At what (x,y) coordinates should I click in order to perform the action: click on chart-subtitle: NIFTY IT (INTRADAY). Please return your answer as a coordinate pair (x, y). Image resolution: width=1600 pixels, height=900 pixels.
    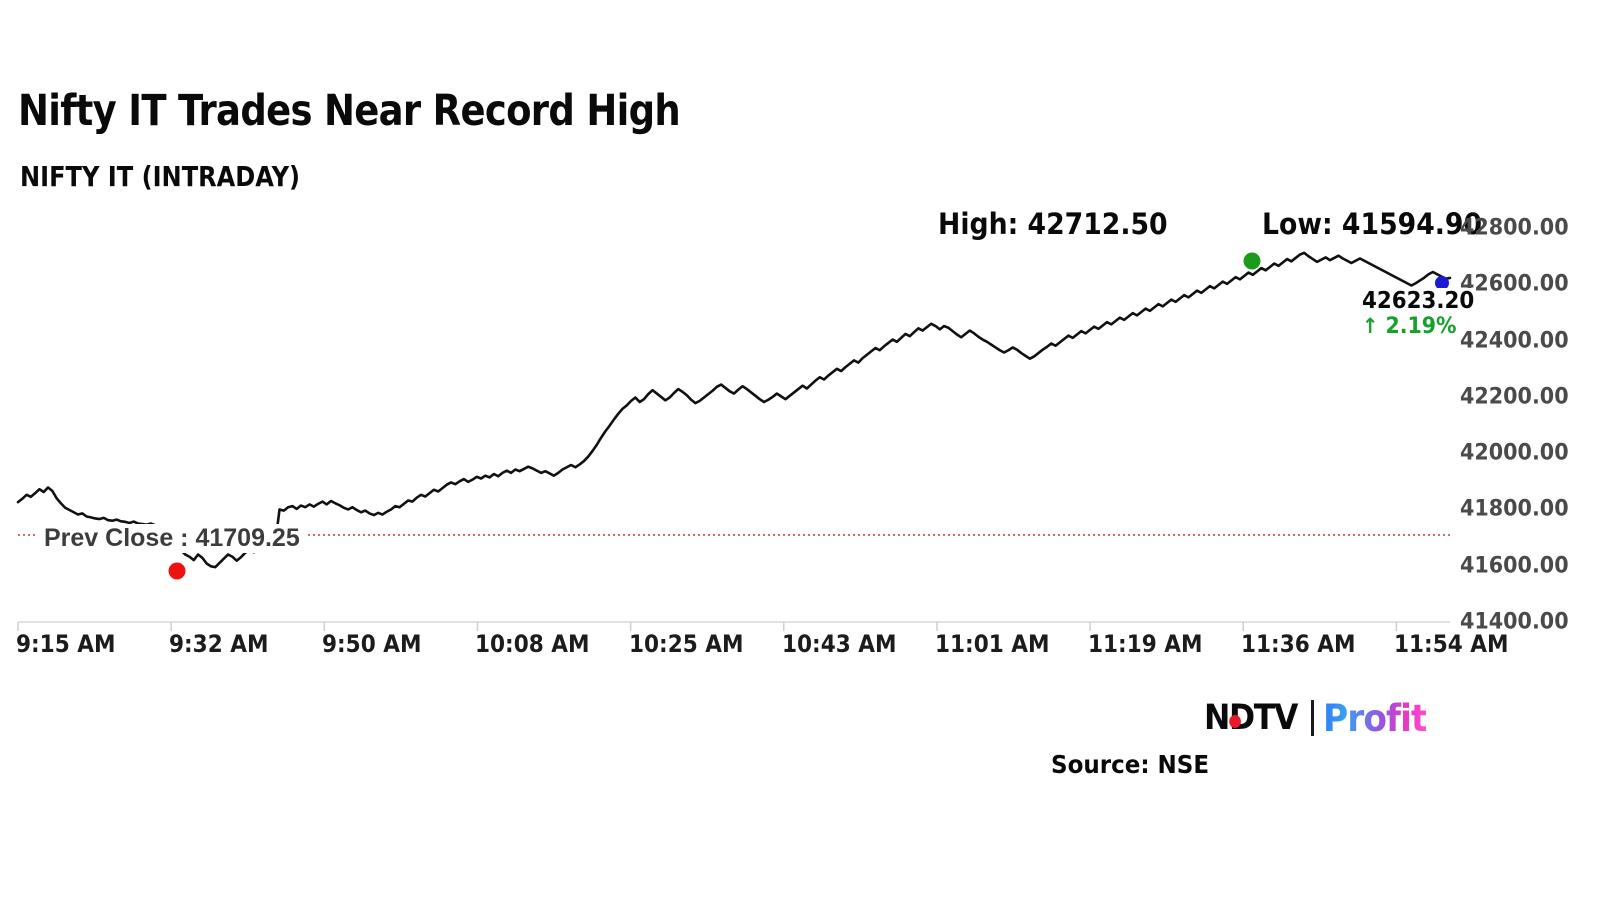
    Looking at the image, I should click on (160, 176).